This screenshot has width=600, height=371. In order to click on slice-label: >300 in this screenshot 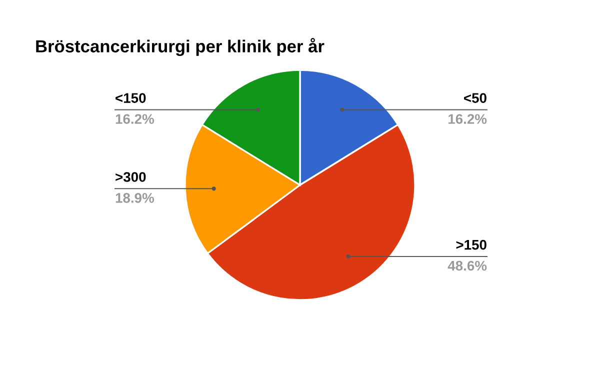, I will do `click(131, 177)`.